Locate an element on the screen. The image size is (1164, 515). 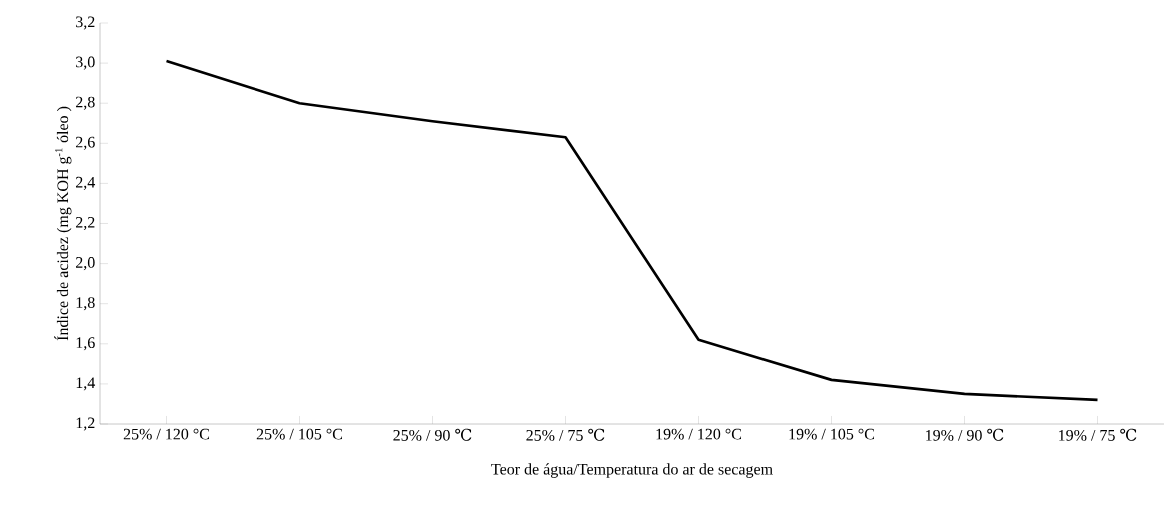
y-tick-label: 2,8 is located at coordinates (85, 103).